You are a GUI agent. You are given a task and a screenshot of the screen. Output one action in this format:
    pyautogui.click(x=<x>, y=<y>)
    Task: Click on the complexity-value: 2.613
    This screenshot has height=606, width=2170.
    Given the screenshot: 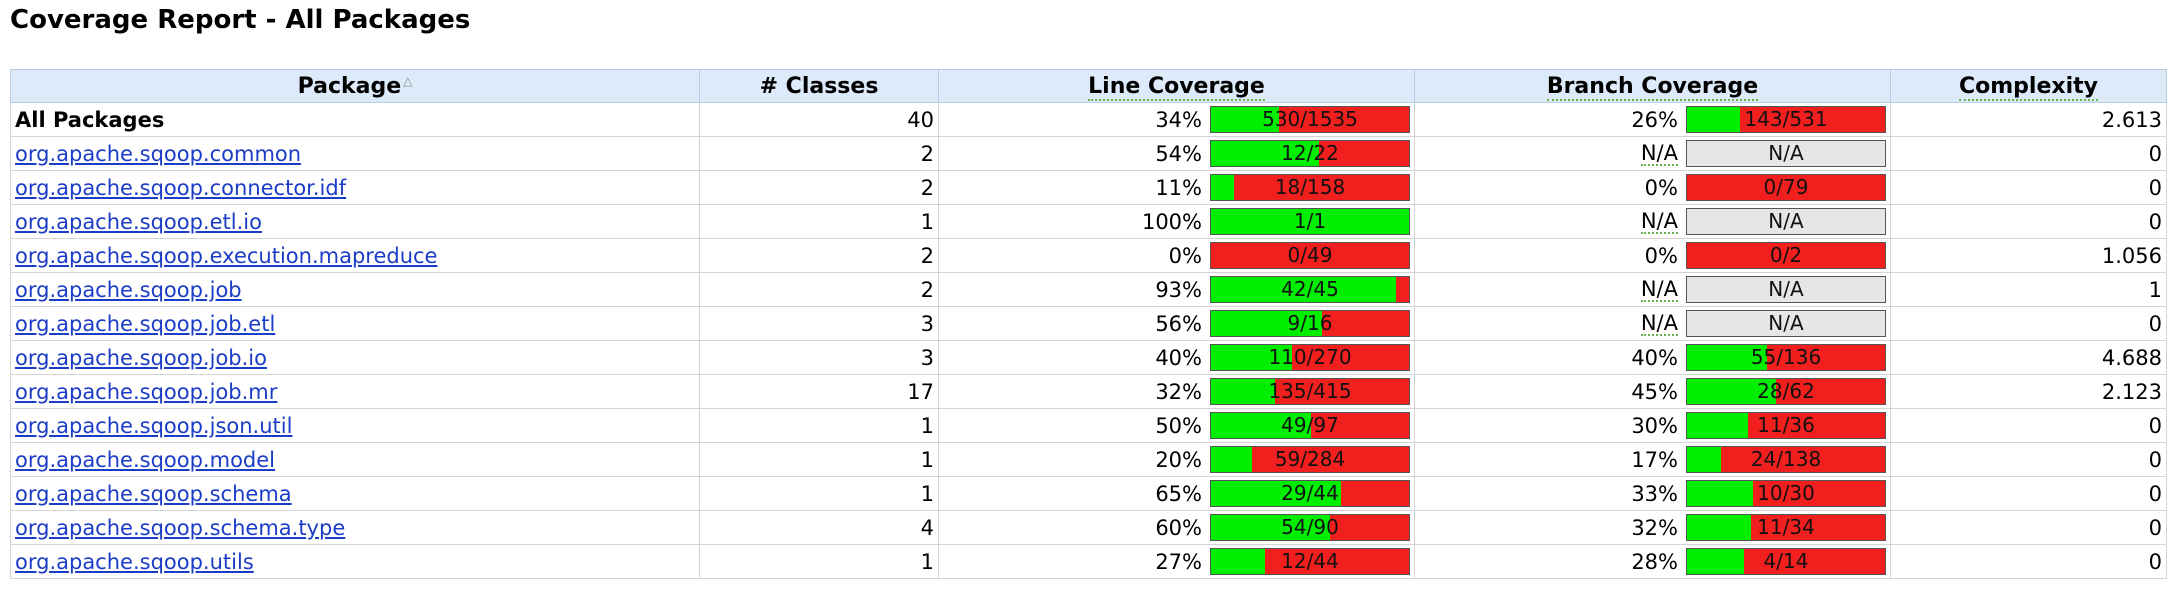 What is the action you would take?
    pyautogui.click(x=2028, y=119)
    